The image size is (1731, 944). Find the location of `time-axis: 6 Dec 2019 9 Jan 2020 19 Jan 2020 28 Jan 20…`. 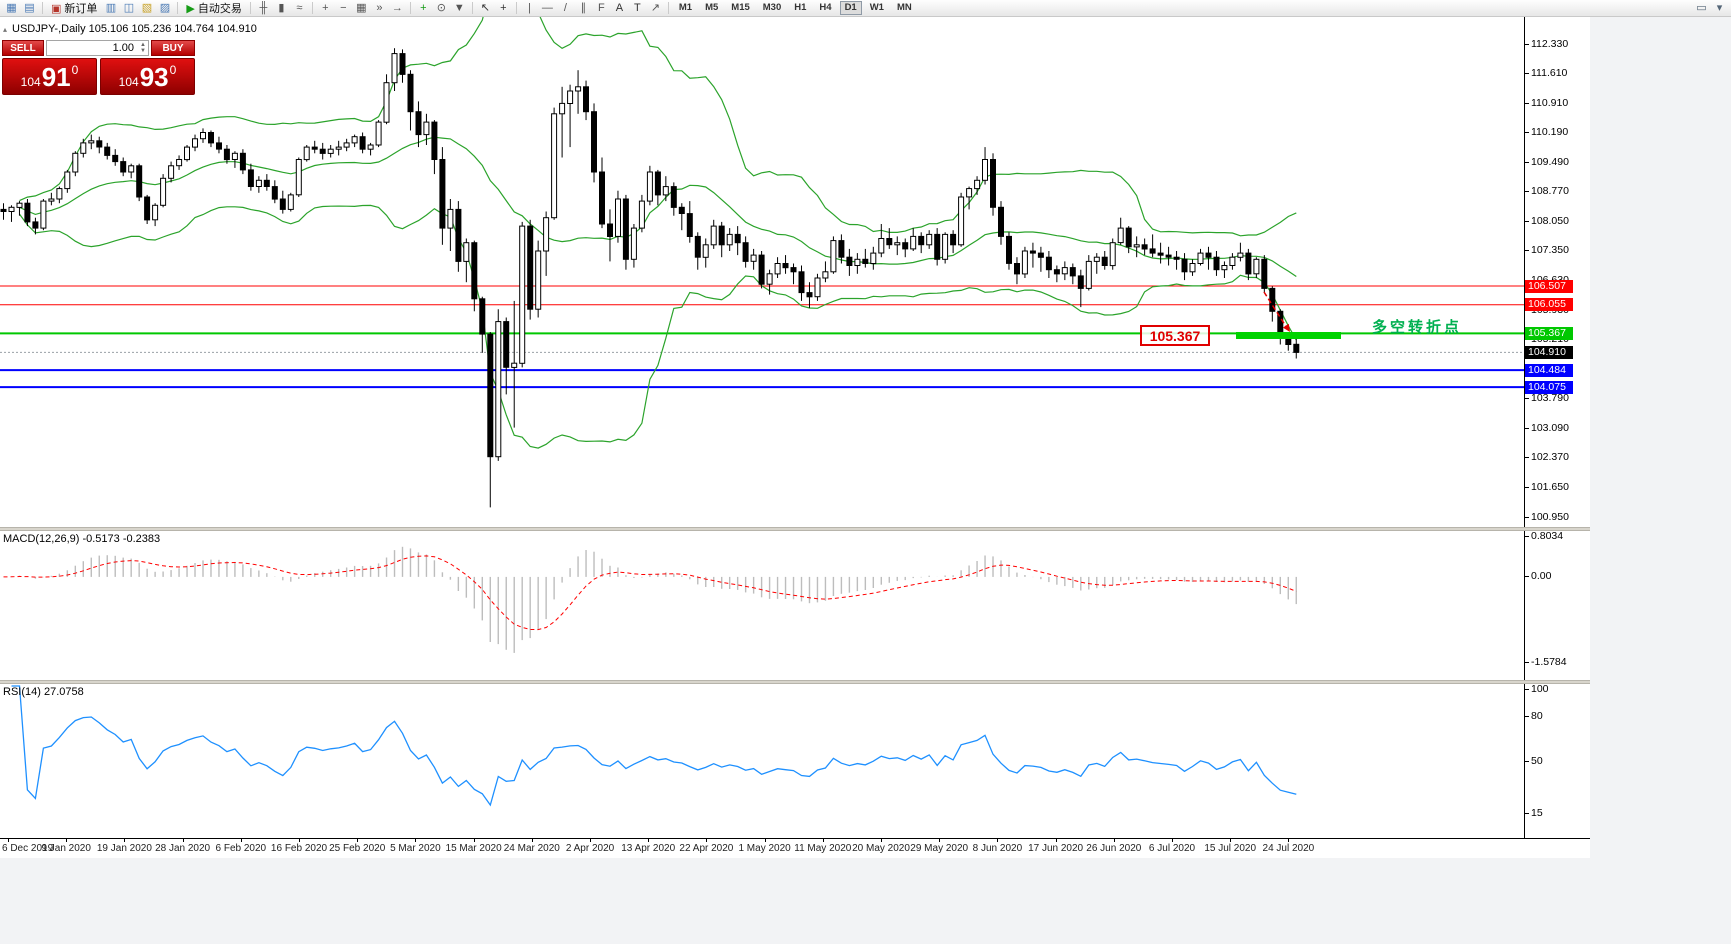

time-axis: 6 Dec 2019 9 Jan 2020 19 Jan 2020 28 Jan 20… is located at coordinates (795, 848).